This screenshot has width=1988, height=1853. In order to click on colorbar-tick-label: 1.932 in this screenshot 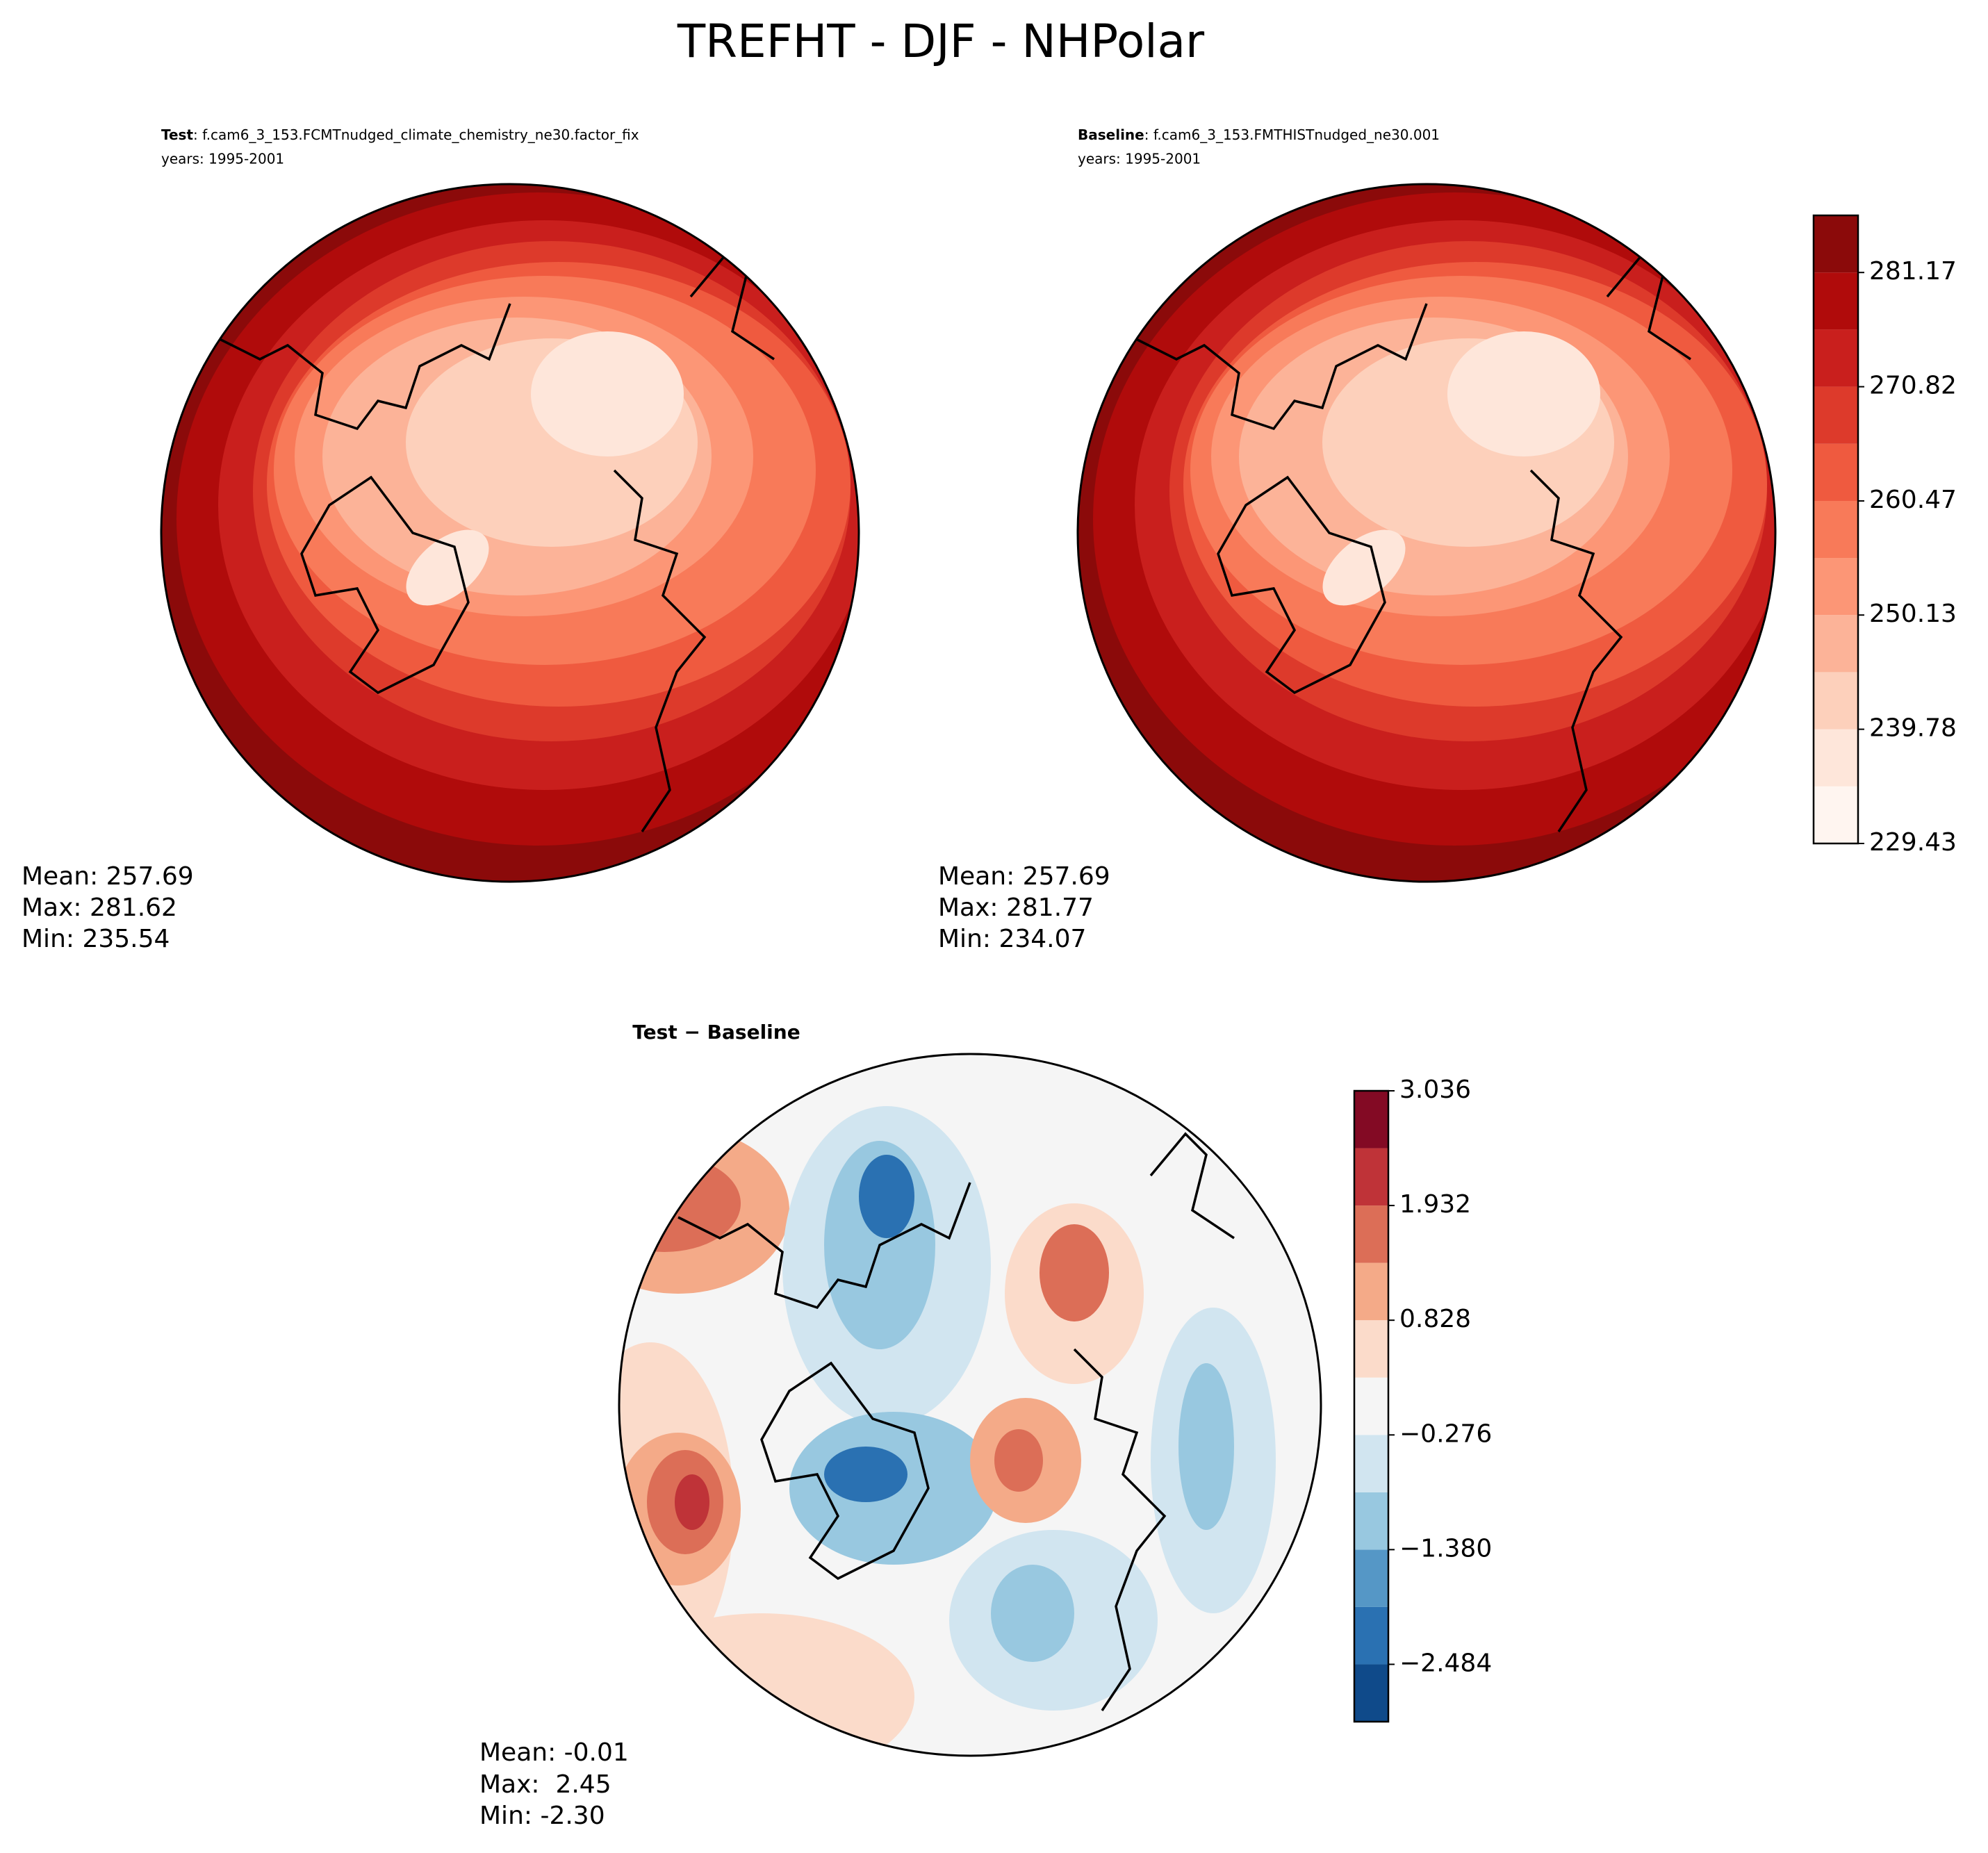, I will do `click(1435, 1204)`.